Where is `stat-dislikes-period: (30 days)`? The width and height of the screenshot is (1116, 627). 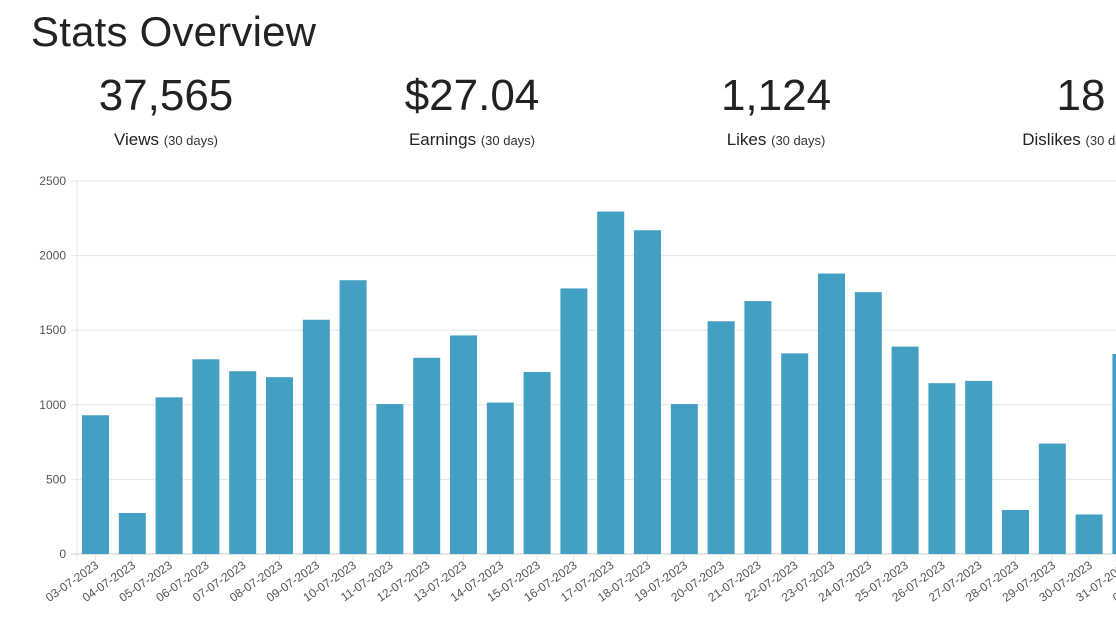 stat-dislikes-period: (30 days) is located at coordinates (1100, 140).